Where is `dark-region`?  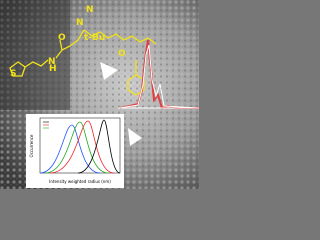 dark-region is located at coordinates (35, 55).